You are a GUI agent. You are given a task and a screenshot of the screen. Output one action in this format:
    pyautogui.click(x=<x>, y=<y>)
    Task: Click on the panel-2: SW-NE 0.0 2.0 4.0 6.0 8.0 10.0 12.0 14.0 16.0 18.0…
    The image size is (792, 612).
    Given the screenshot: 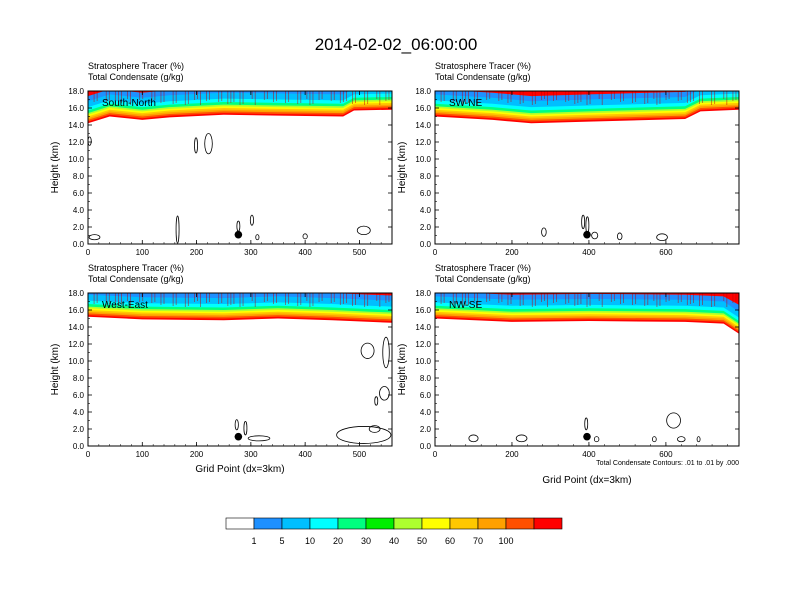 What is the action you would take?
    pyautogui.click(x=568, y=159)
    